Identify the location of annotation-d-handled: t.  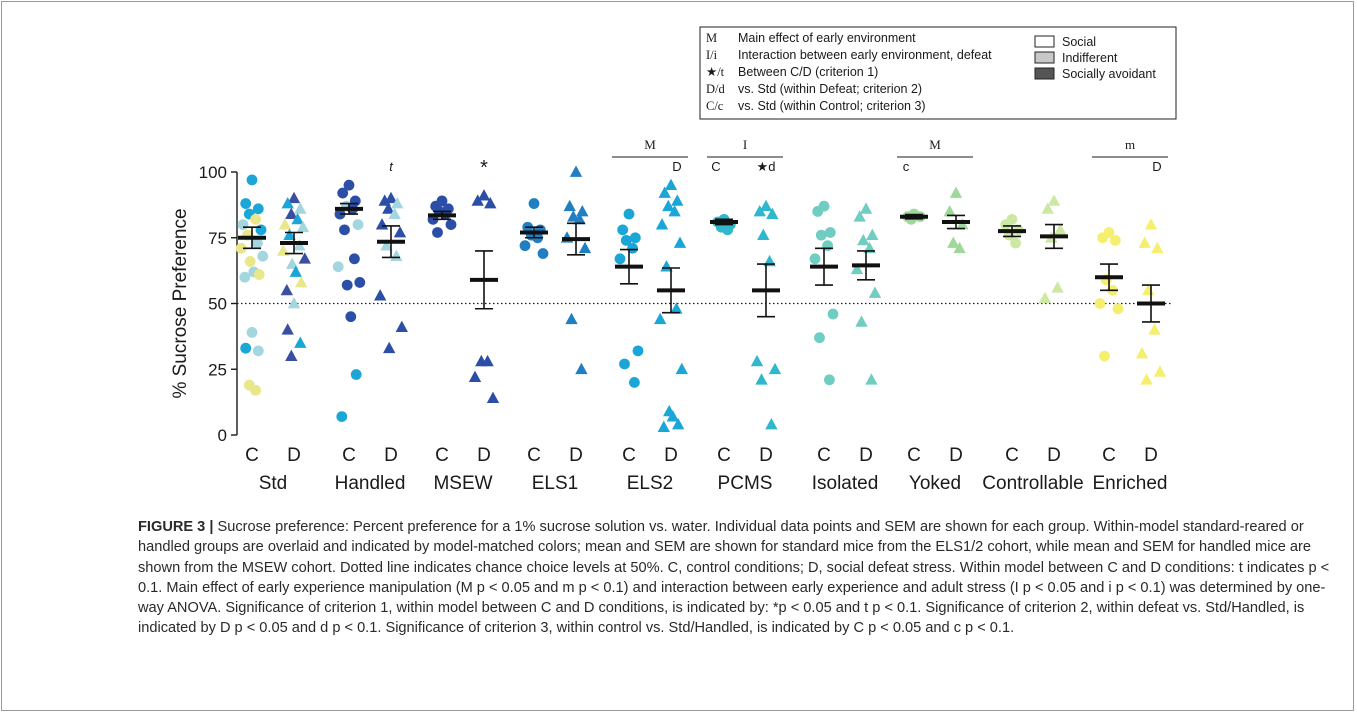
(391, 166).